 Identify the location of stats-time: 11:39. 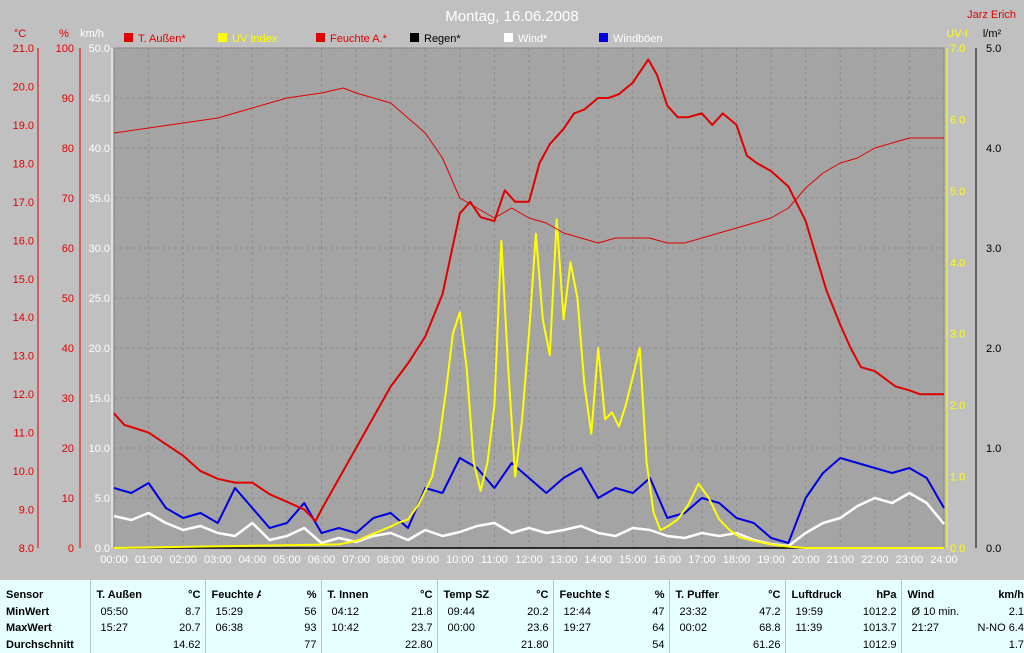
(809, 628).